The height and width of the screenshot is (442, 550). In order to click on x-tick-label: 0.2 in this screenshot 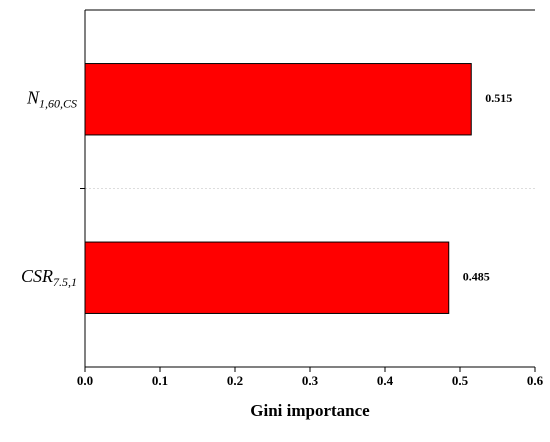, I will do `click(235, 380)`.